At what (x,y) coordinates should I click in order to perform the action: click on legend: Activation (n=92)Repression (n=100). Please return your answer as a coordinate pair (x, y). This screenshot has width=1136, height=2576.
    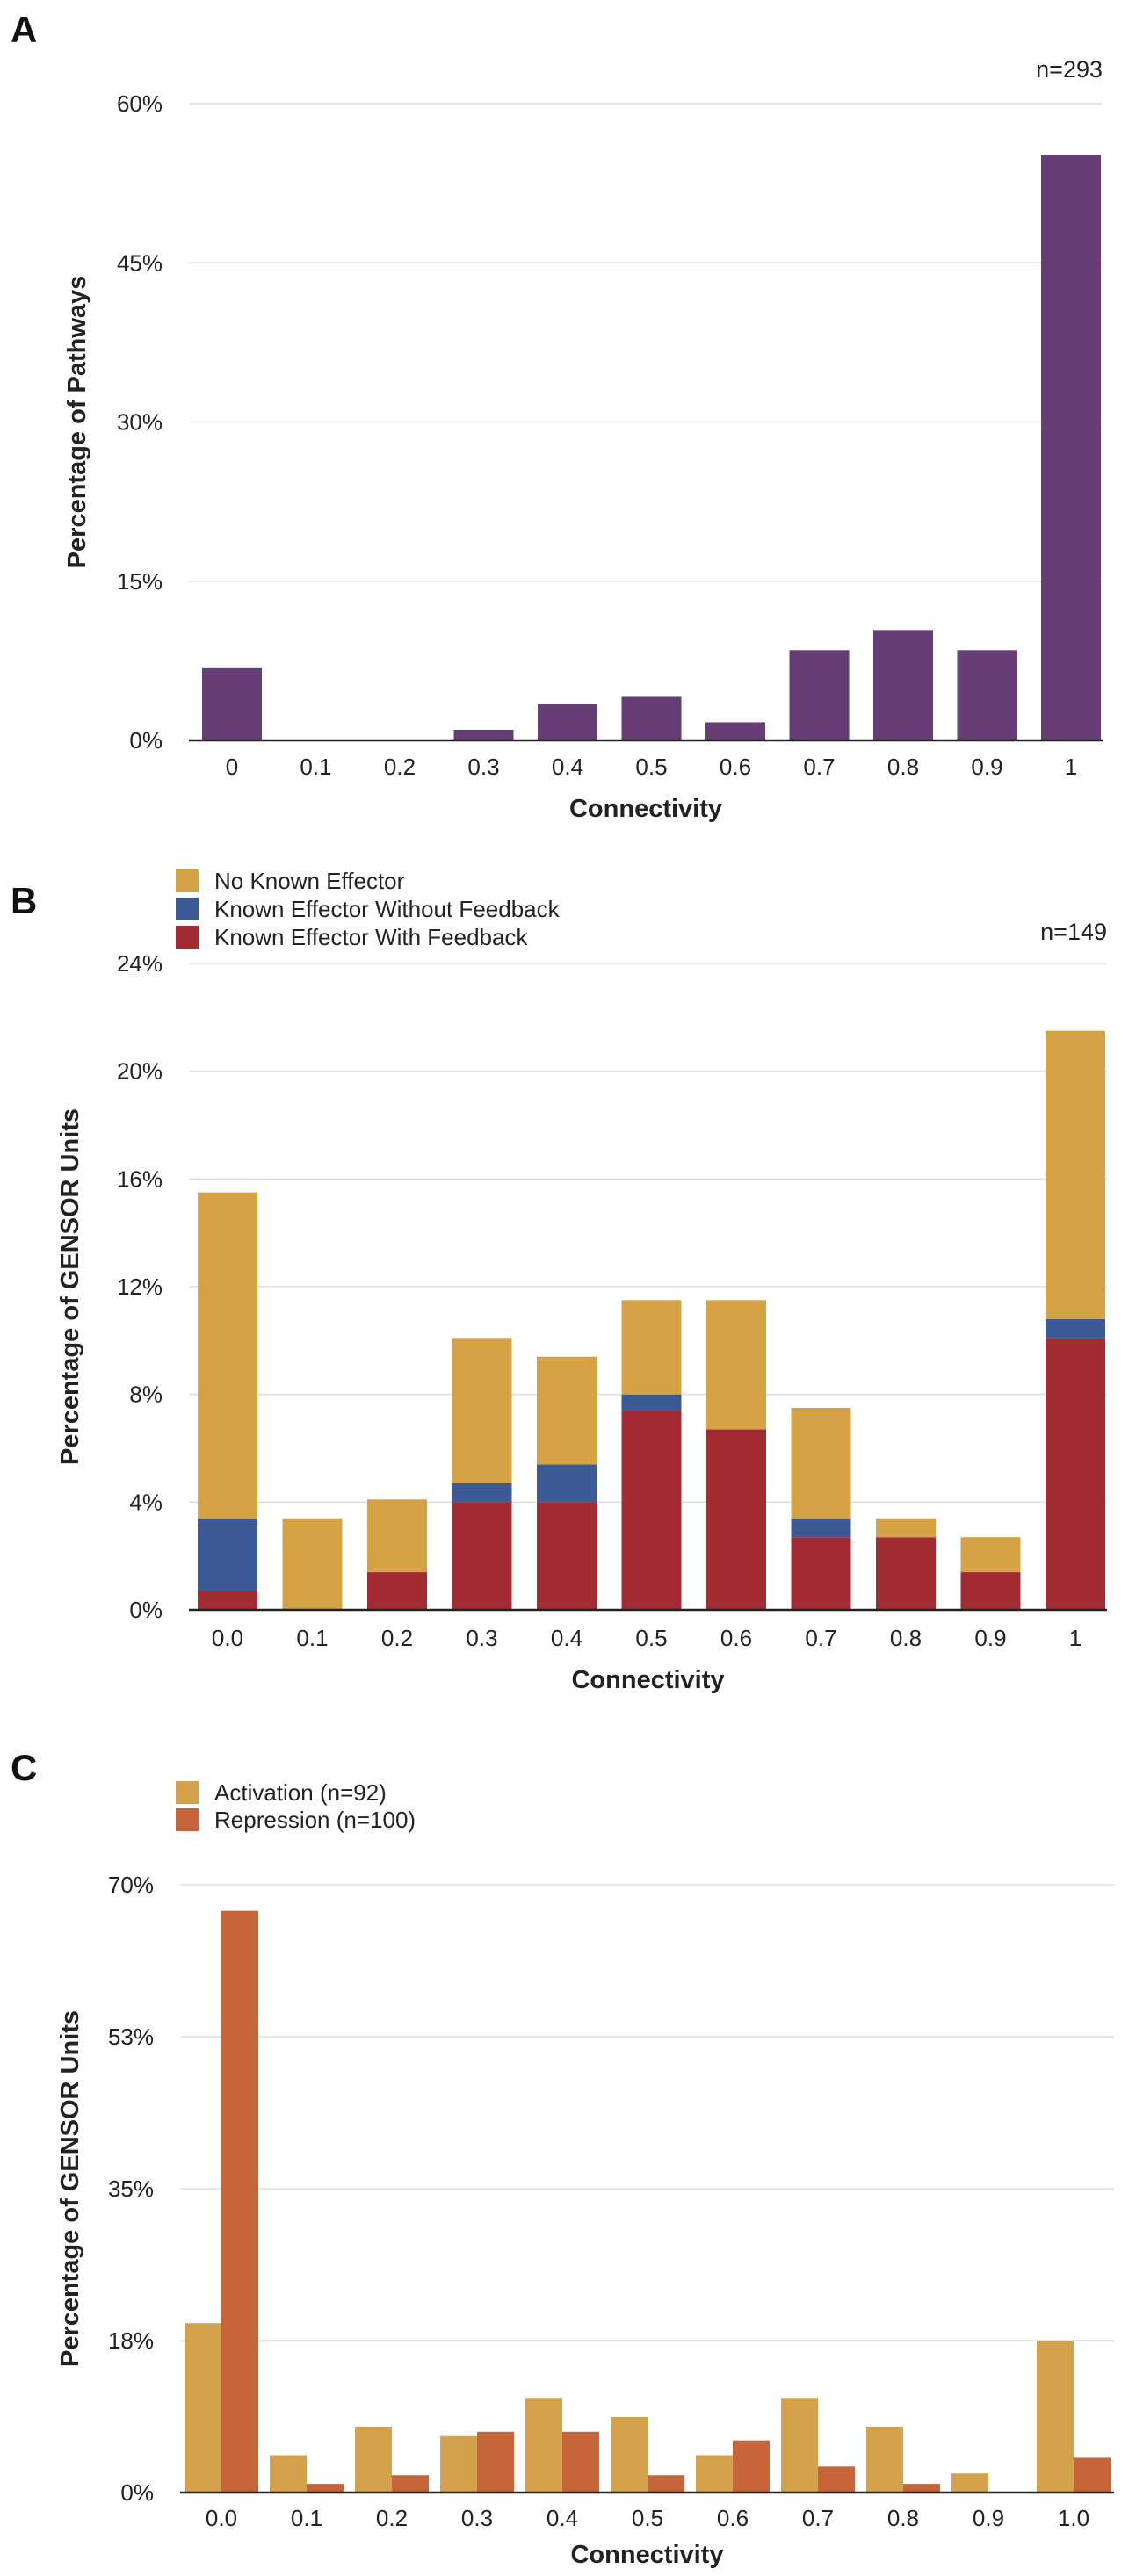
    Looking at the image, I should click on (296, 1806).